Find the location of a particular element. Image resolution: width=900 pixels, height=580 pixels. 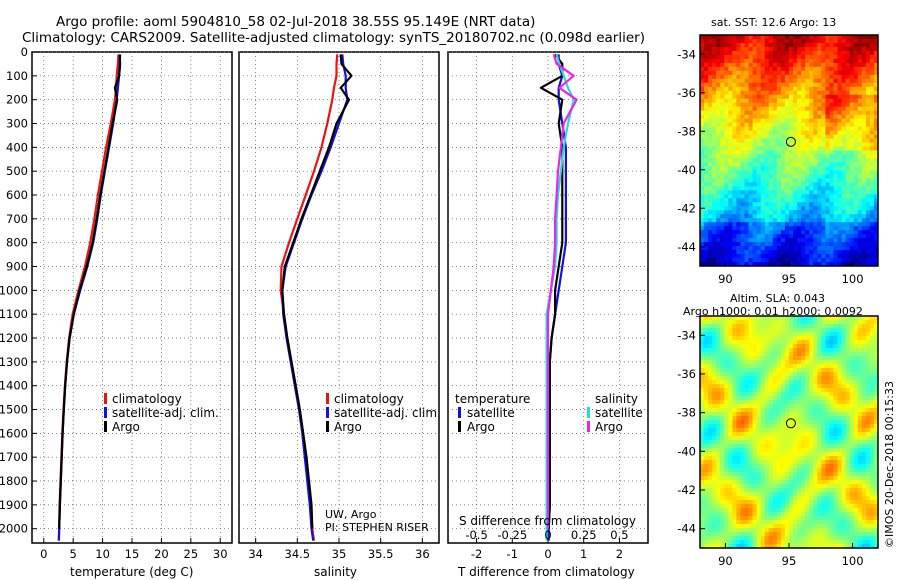

sst-map-ticks: 90 95 100-34-36-38-40-42-44 is located at coordinates (770, 166).